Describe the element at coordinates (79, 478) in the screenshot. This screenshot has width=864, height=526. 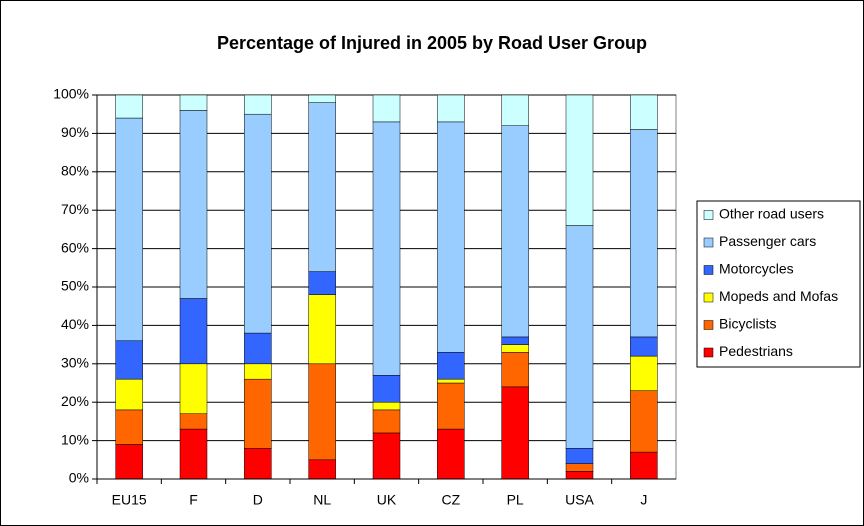
I see `y-tick-label: 0%` at that location.